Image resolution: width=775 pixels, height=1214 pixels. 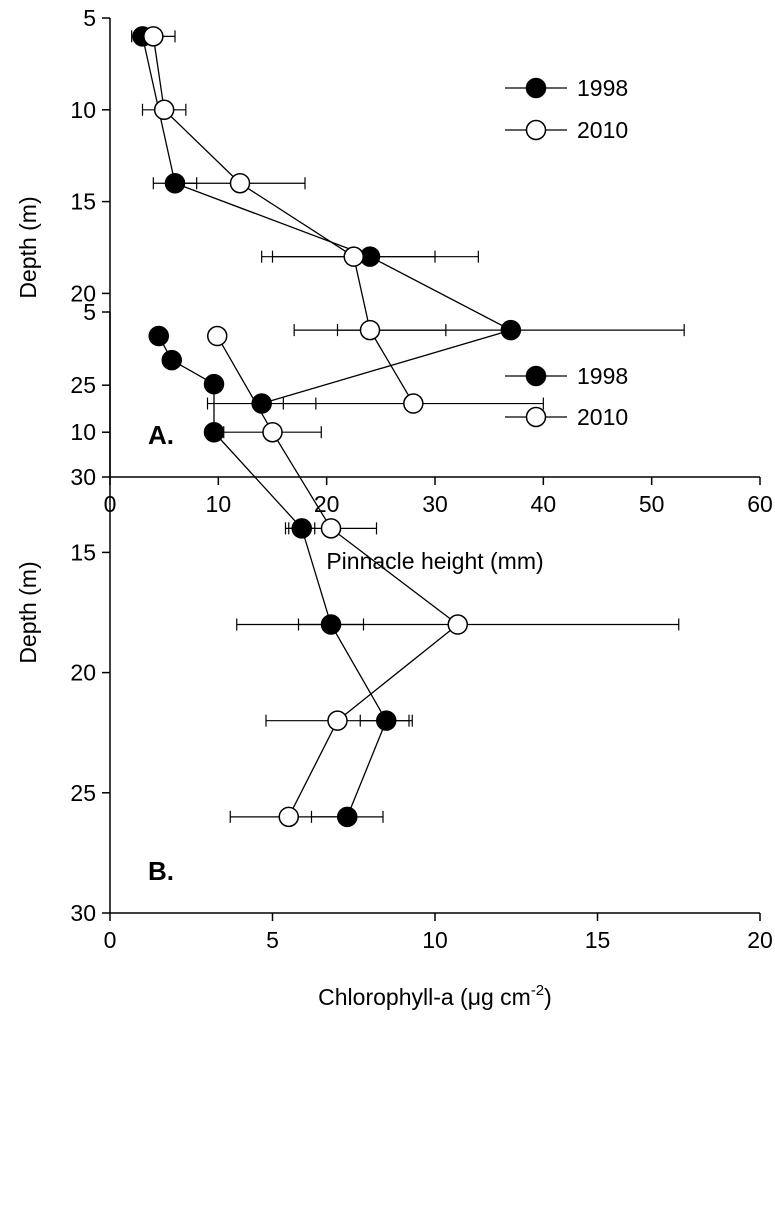 What do you see at coordinates (434, 561) in the screenshot?
I see `x-axis-title: Pinnacle height (mm)` at bounding box center [434, 561].